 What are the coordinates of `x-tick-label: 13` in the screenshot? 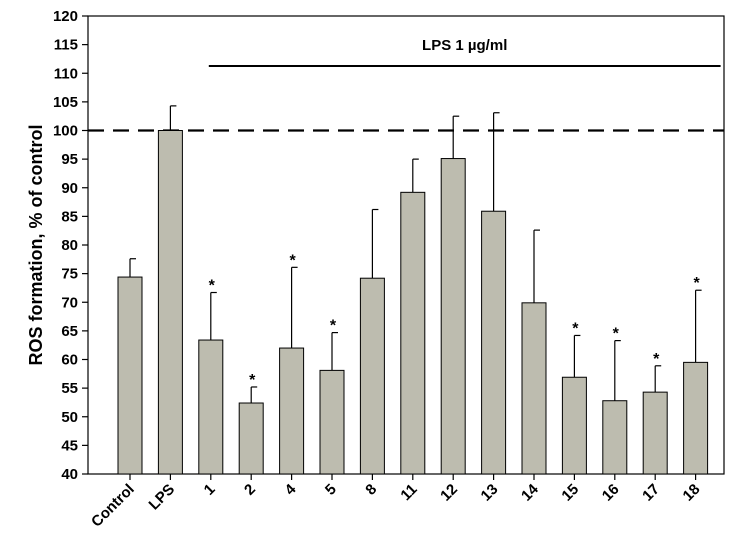 It's located at (490, 493).